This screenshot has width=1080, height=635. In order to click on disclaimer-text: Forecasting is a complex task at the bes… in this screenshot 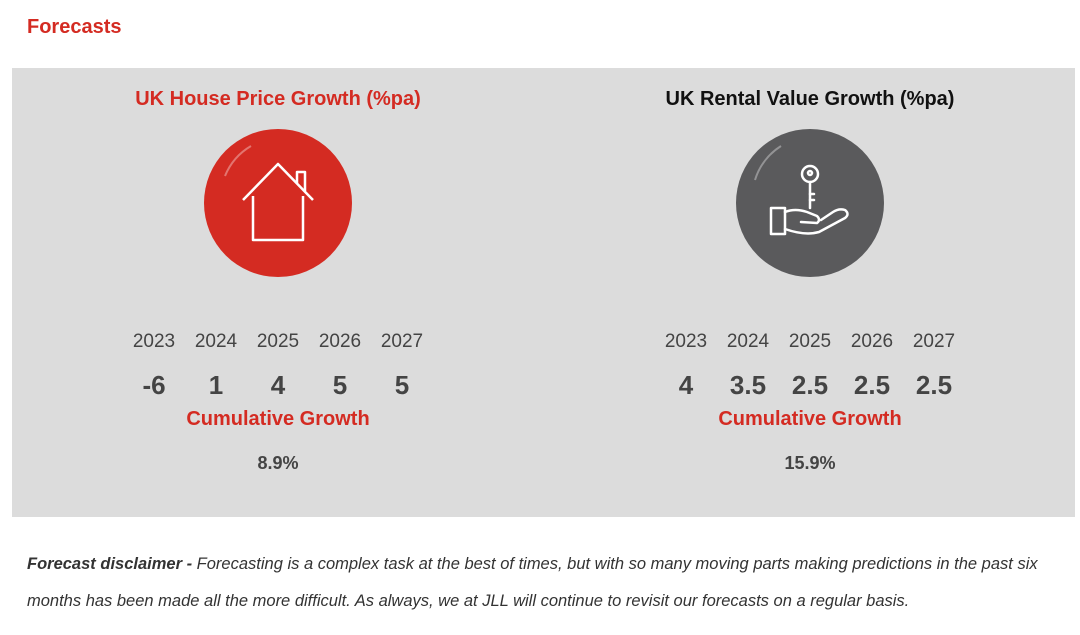, I will do `click(532, 582)`.